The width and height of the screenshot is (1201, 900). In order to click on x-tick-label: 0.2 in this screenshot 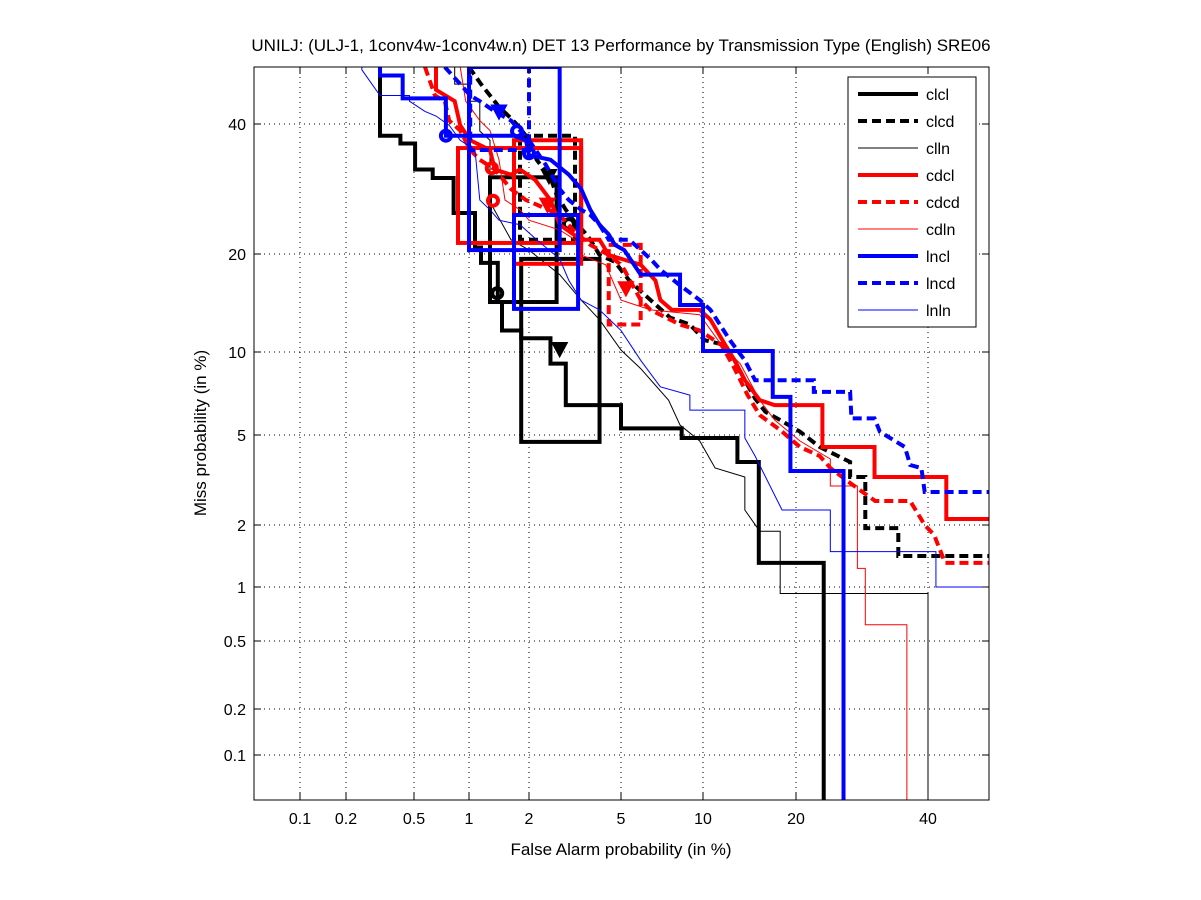, I will do `click(346, 819)`.